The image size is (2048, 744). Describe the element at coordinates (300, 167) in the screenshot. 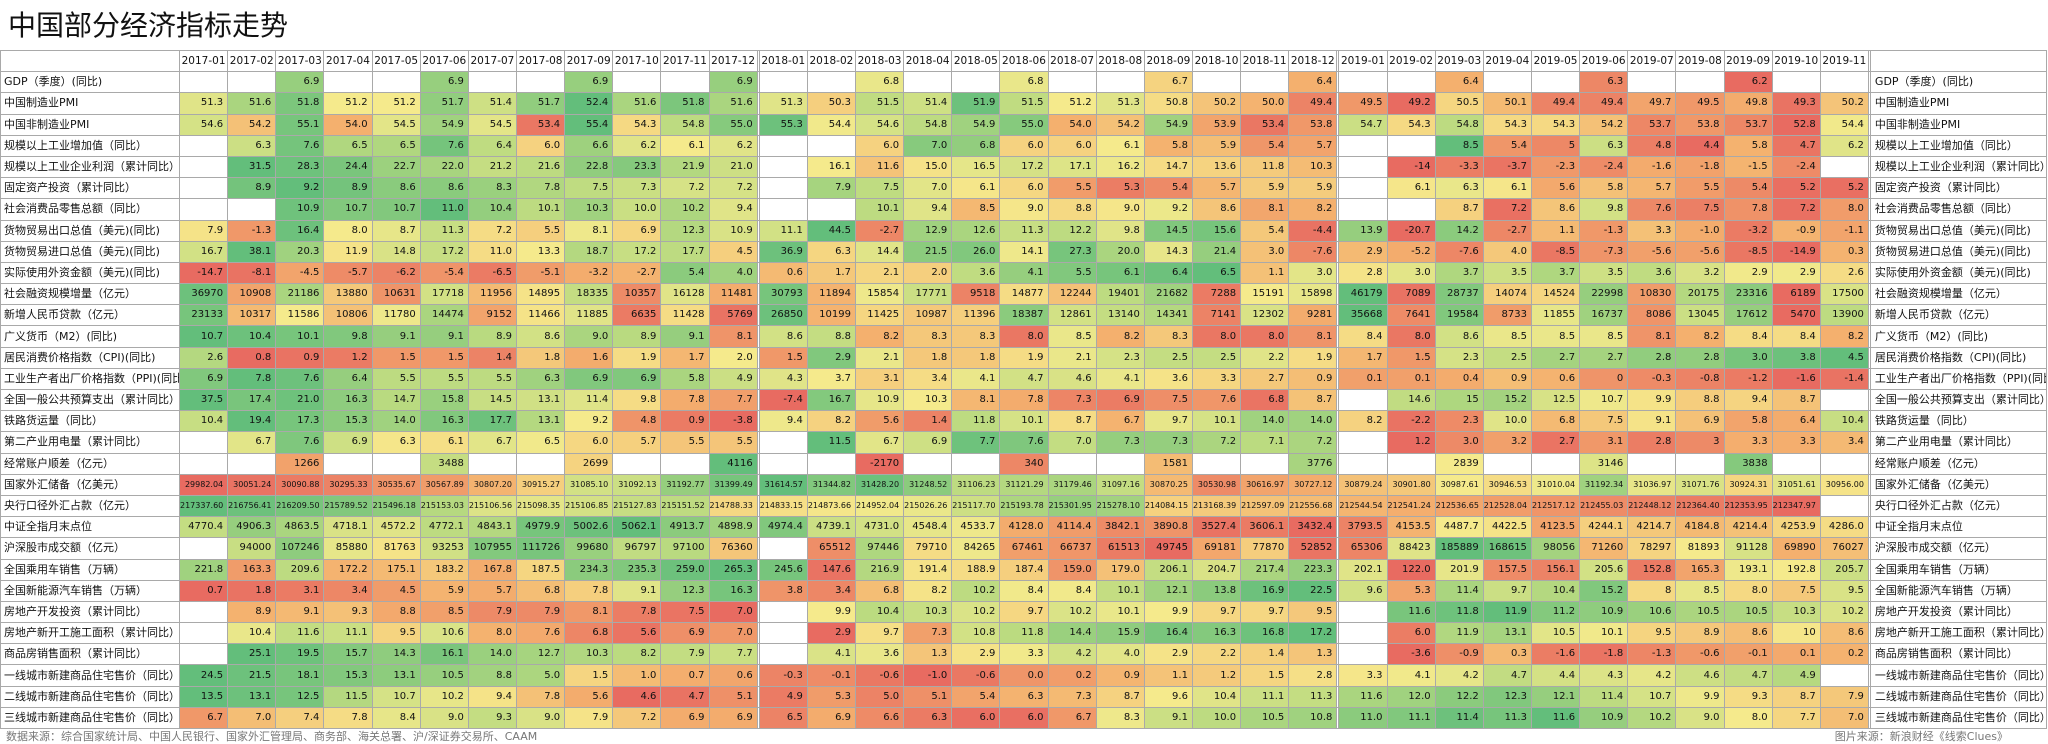

I see `value-cell: 28.3` at that location.